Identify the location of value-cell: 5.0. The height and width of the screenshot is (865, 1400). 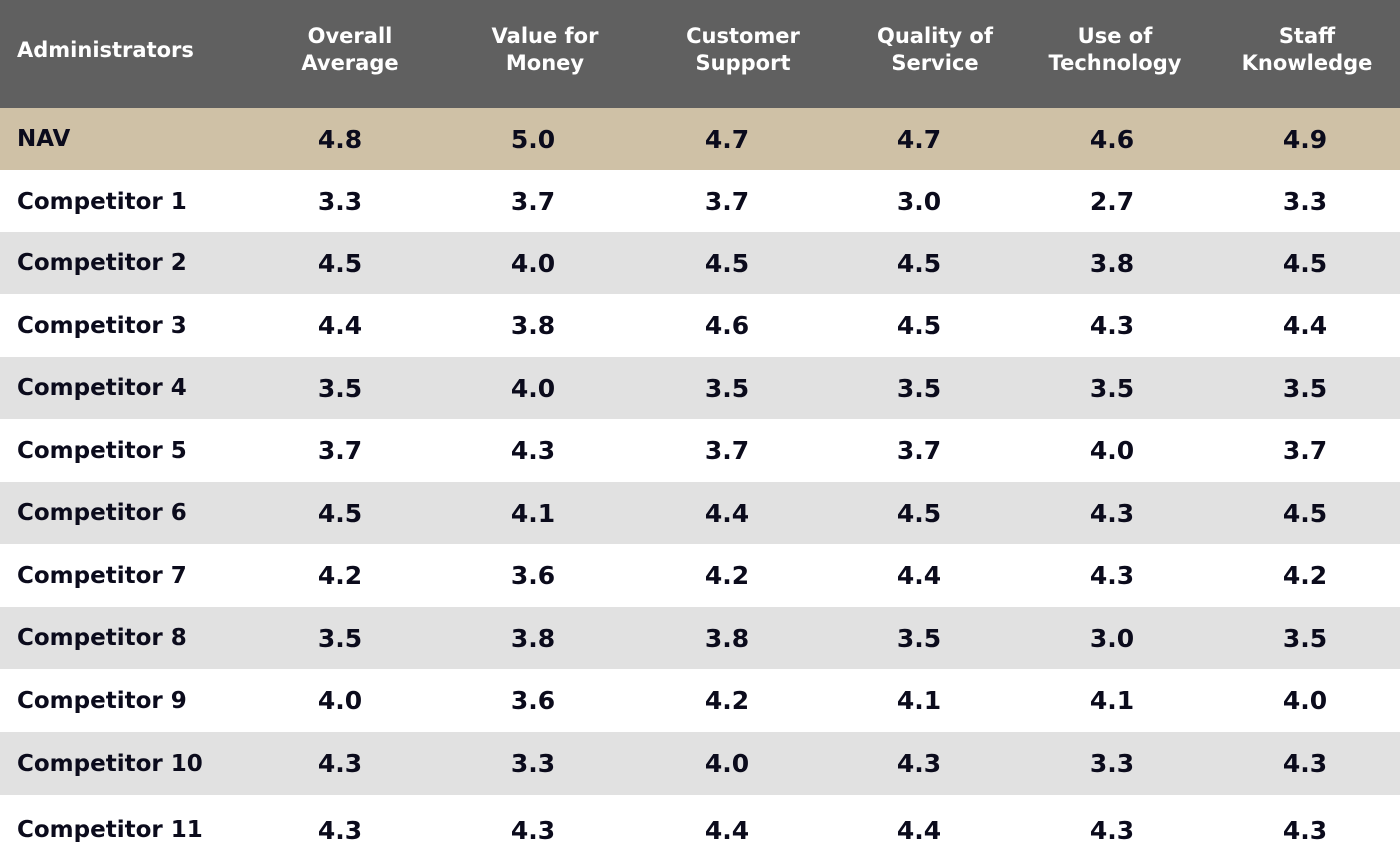
(533, 139).